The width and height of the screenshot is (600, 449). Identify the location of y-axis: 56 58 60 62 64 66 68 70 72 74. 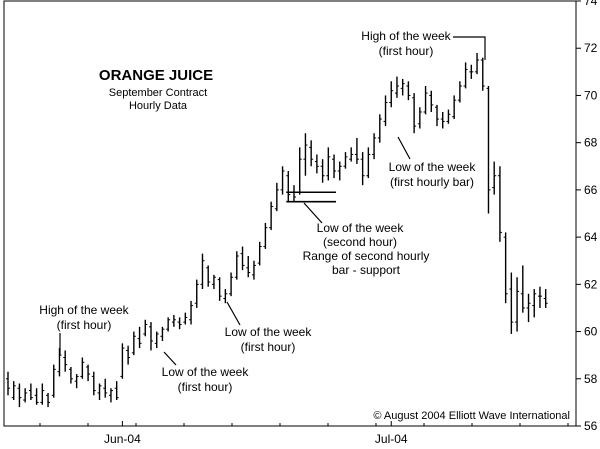
(587, 216).